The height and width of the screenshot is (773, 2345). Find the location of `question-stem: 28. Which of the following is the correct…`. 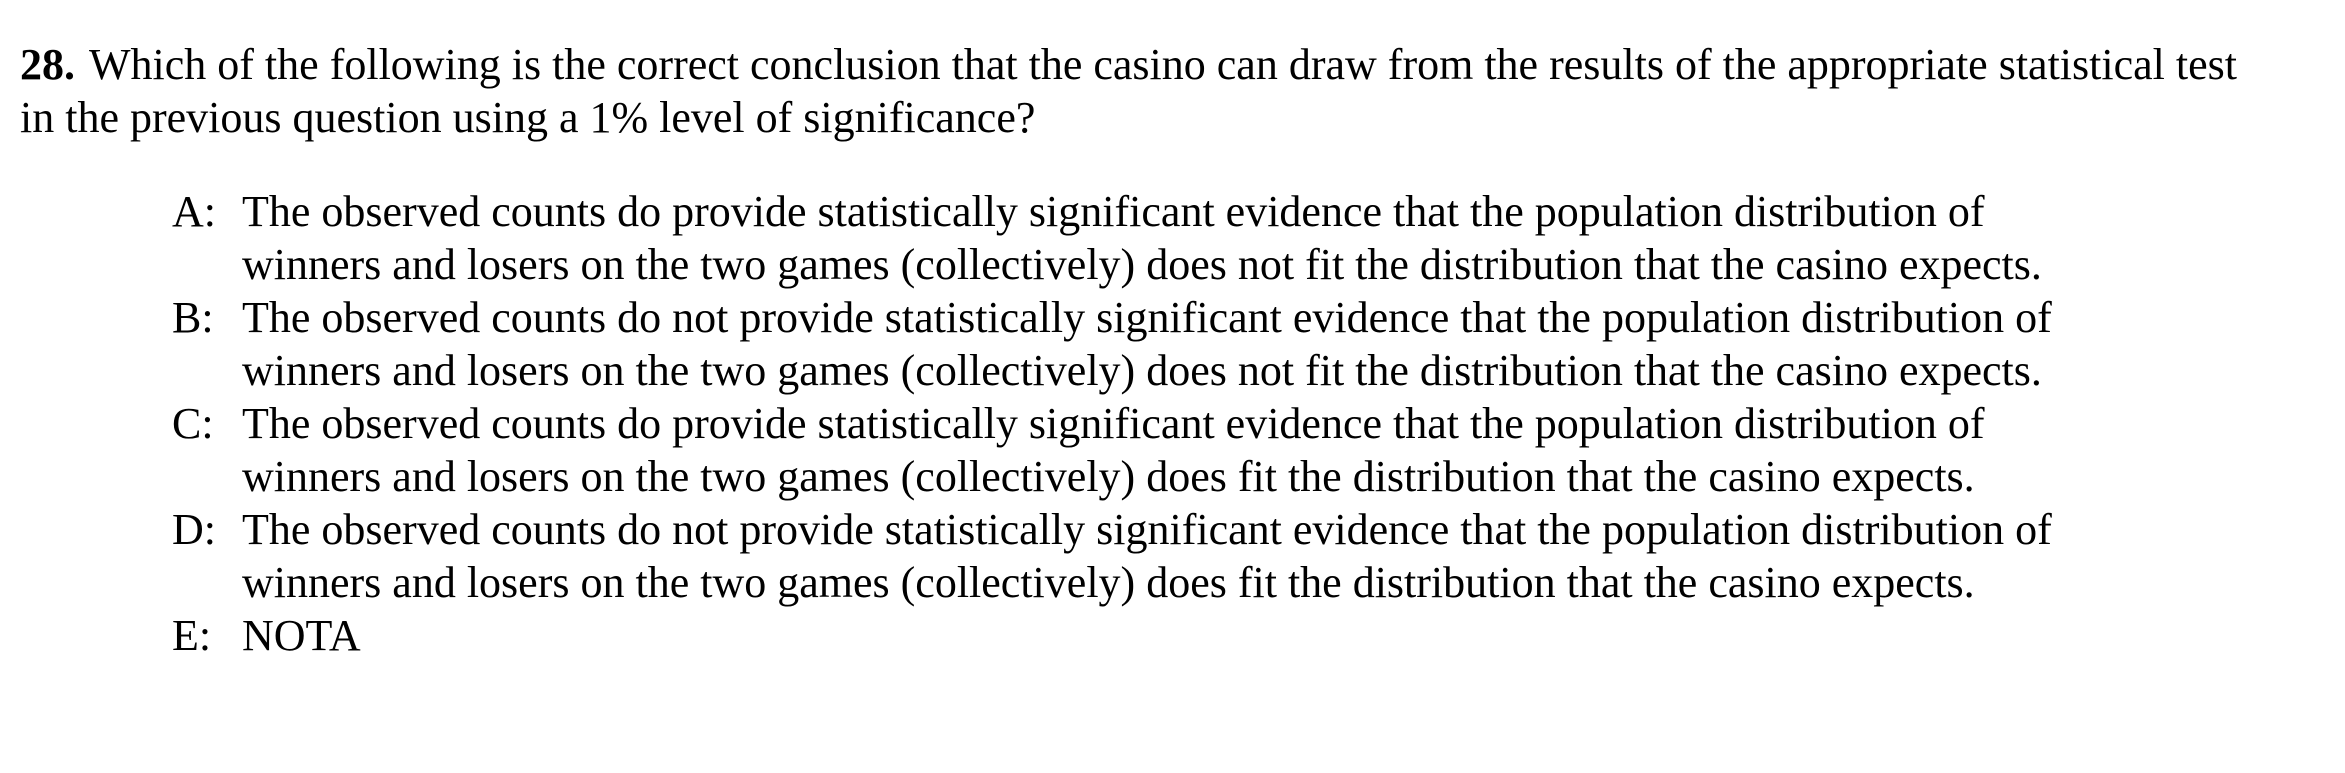

question-stem: 28. Which of the following is the correct… is located at coordinates (1140, 91).